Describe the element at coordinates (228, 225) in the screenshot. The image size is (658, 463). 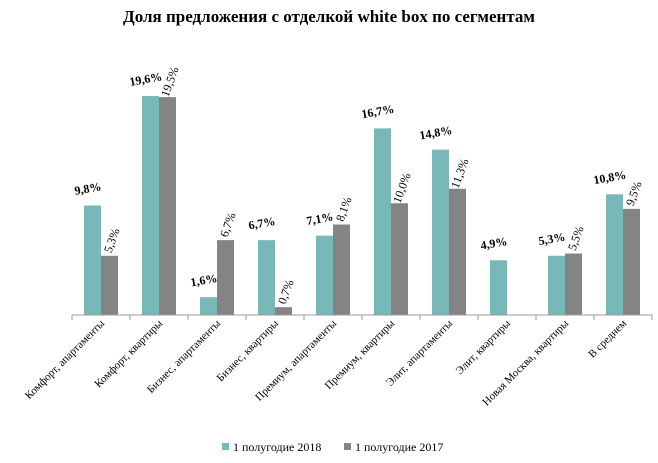
I see `data-label-2017-2: 6,7%` at that location.